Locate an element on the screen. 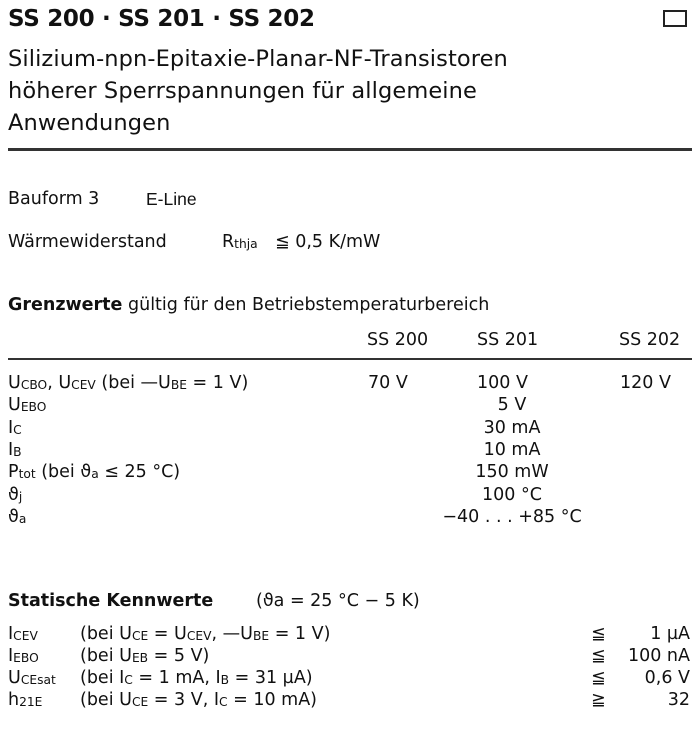 The width and height of the screenshot is (700, 736). subscript: CBO is located at coordinates (34, 385).